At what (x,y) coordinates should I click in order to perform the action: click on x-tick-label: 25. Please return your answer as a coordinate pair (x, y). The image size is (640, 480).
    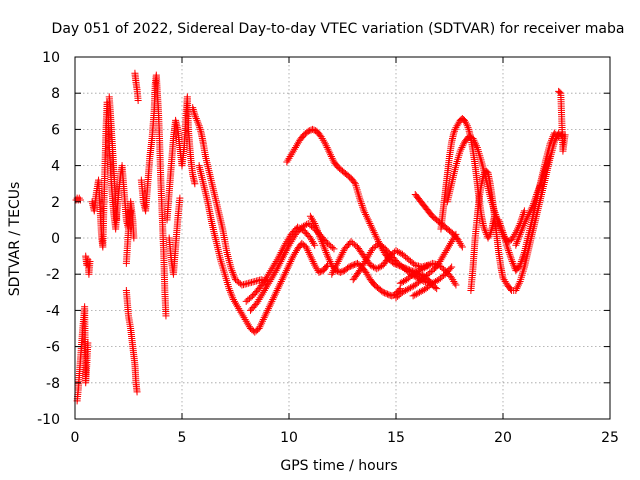
    Looking at the image, I should click on (610, 438).